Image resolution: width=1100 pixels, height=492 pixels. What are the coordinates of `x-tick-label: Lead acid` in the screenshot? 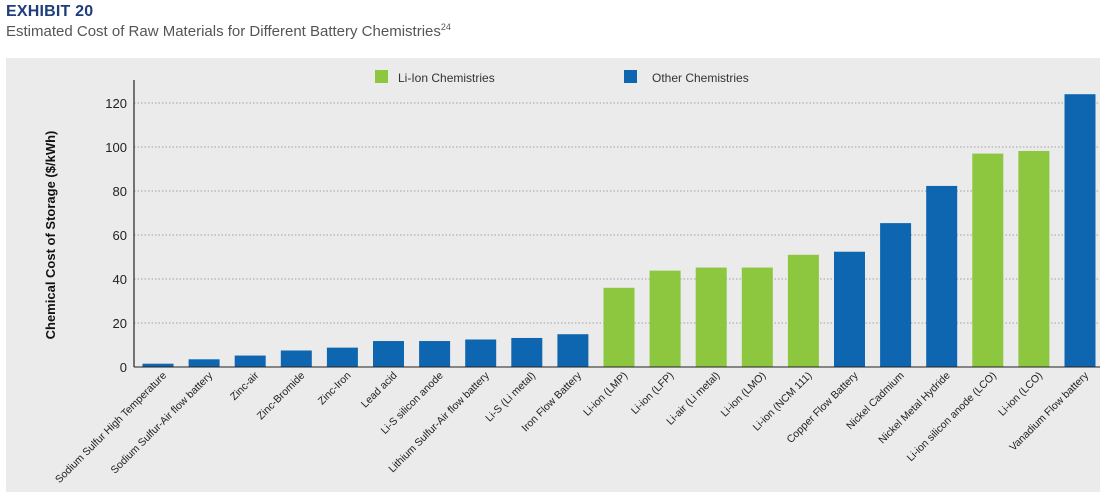 It's located at (379, 390).